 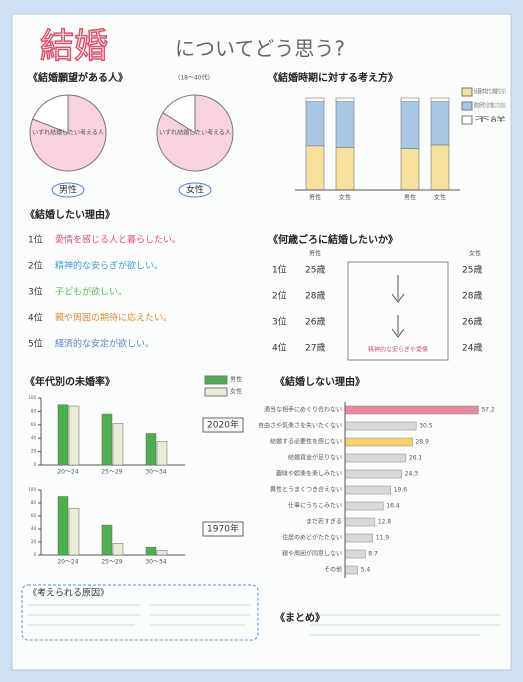 What do you see at coordinates (264, 620) in the screenshot?
I see `text-lines` at bounding box center [264, 620].